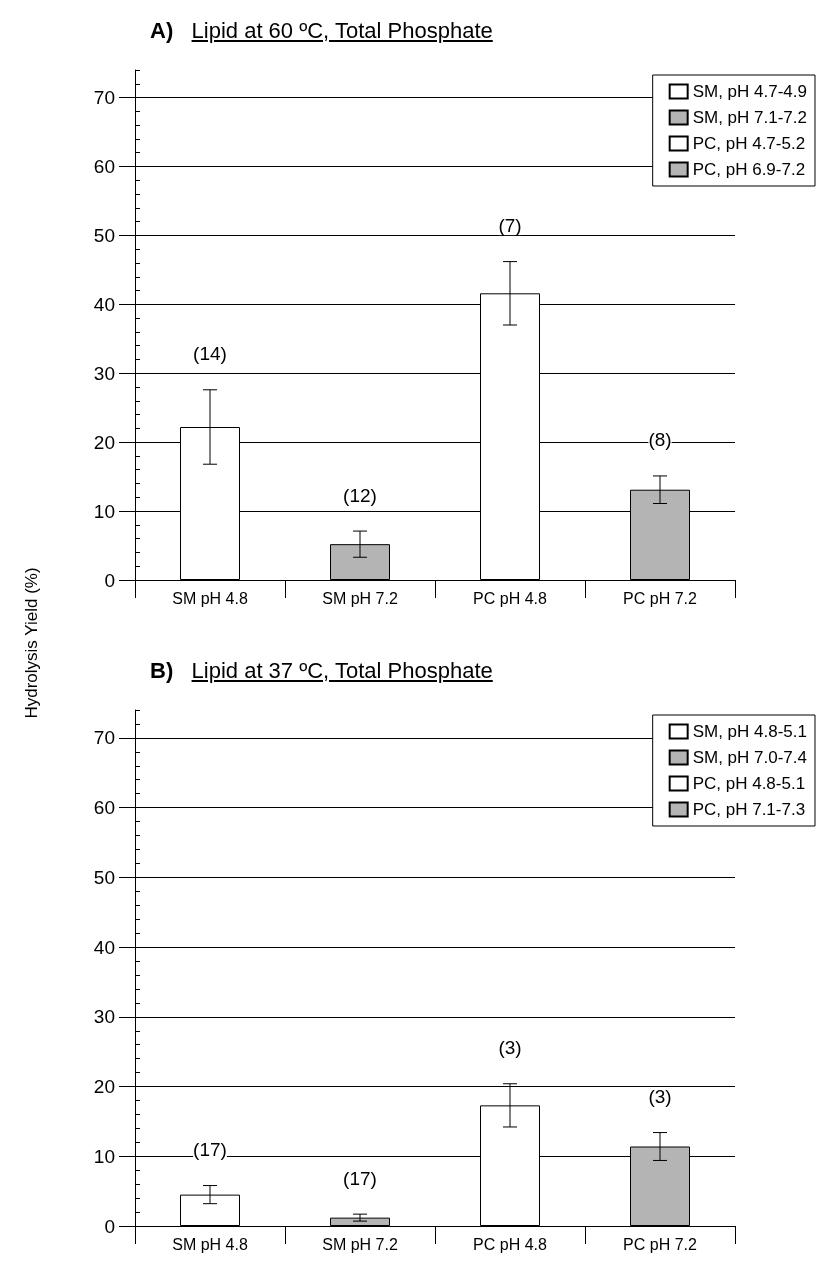 Image resolution: width=820 pixels, height=1286 pixels. Describe the element at coordinates (321, 30) in the screenshot. I see `chart-title: A) Lipid at 60 ºC, Total Phosphate` at that location.